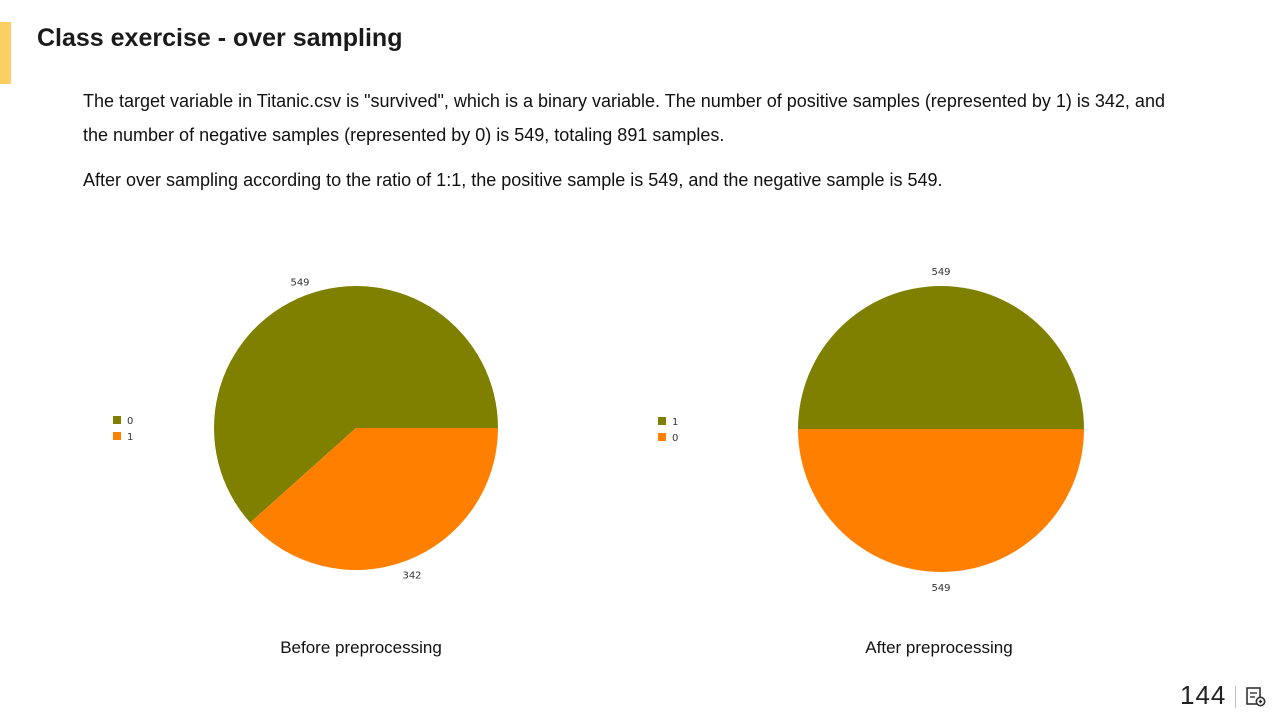  What do you see at coordinates (220, 38) in the screenshot?
I see `slide-title: Class exercise - over sampling` at bounding box center [220, 38].